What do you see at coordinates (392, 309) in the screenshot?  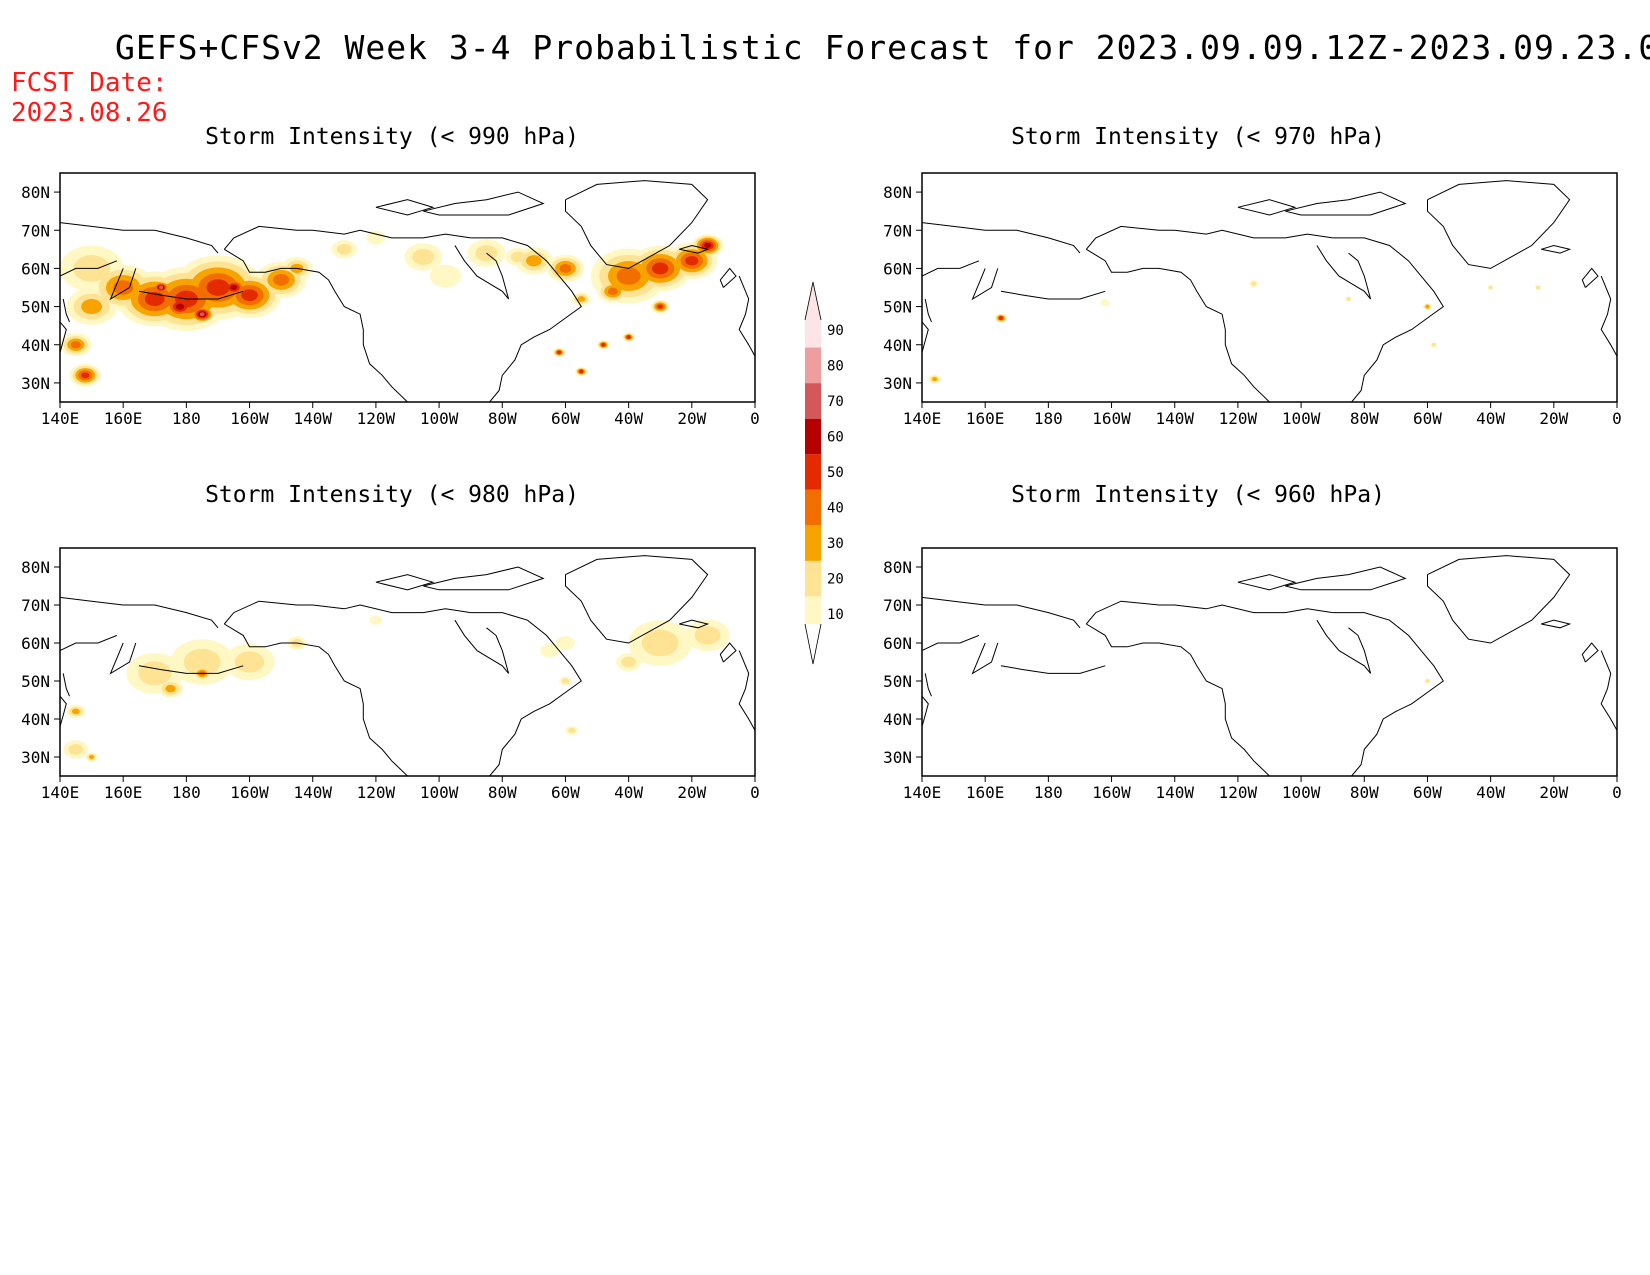 I see `probability-shading` at bounding box center [392, 309].